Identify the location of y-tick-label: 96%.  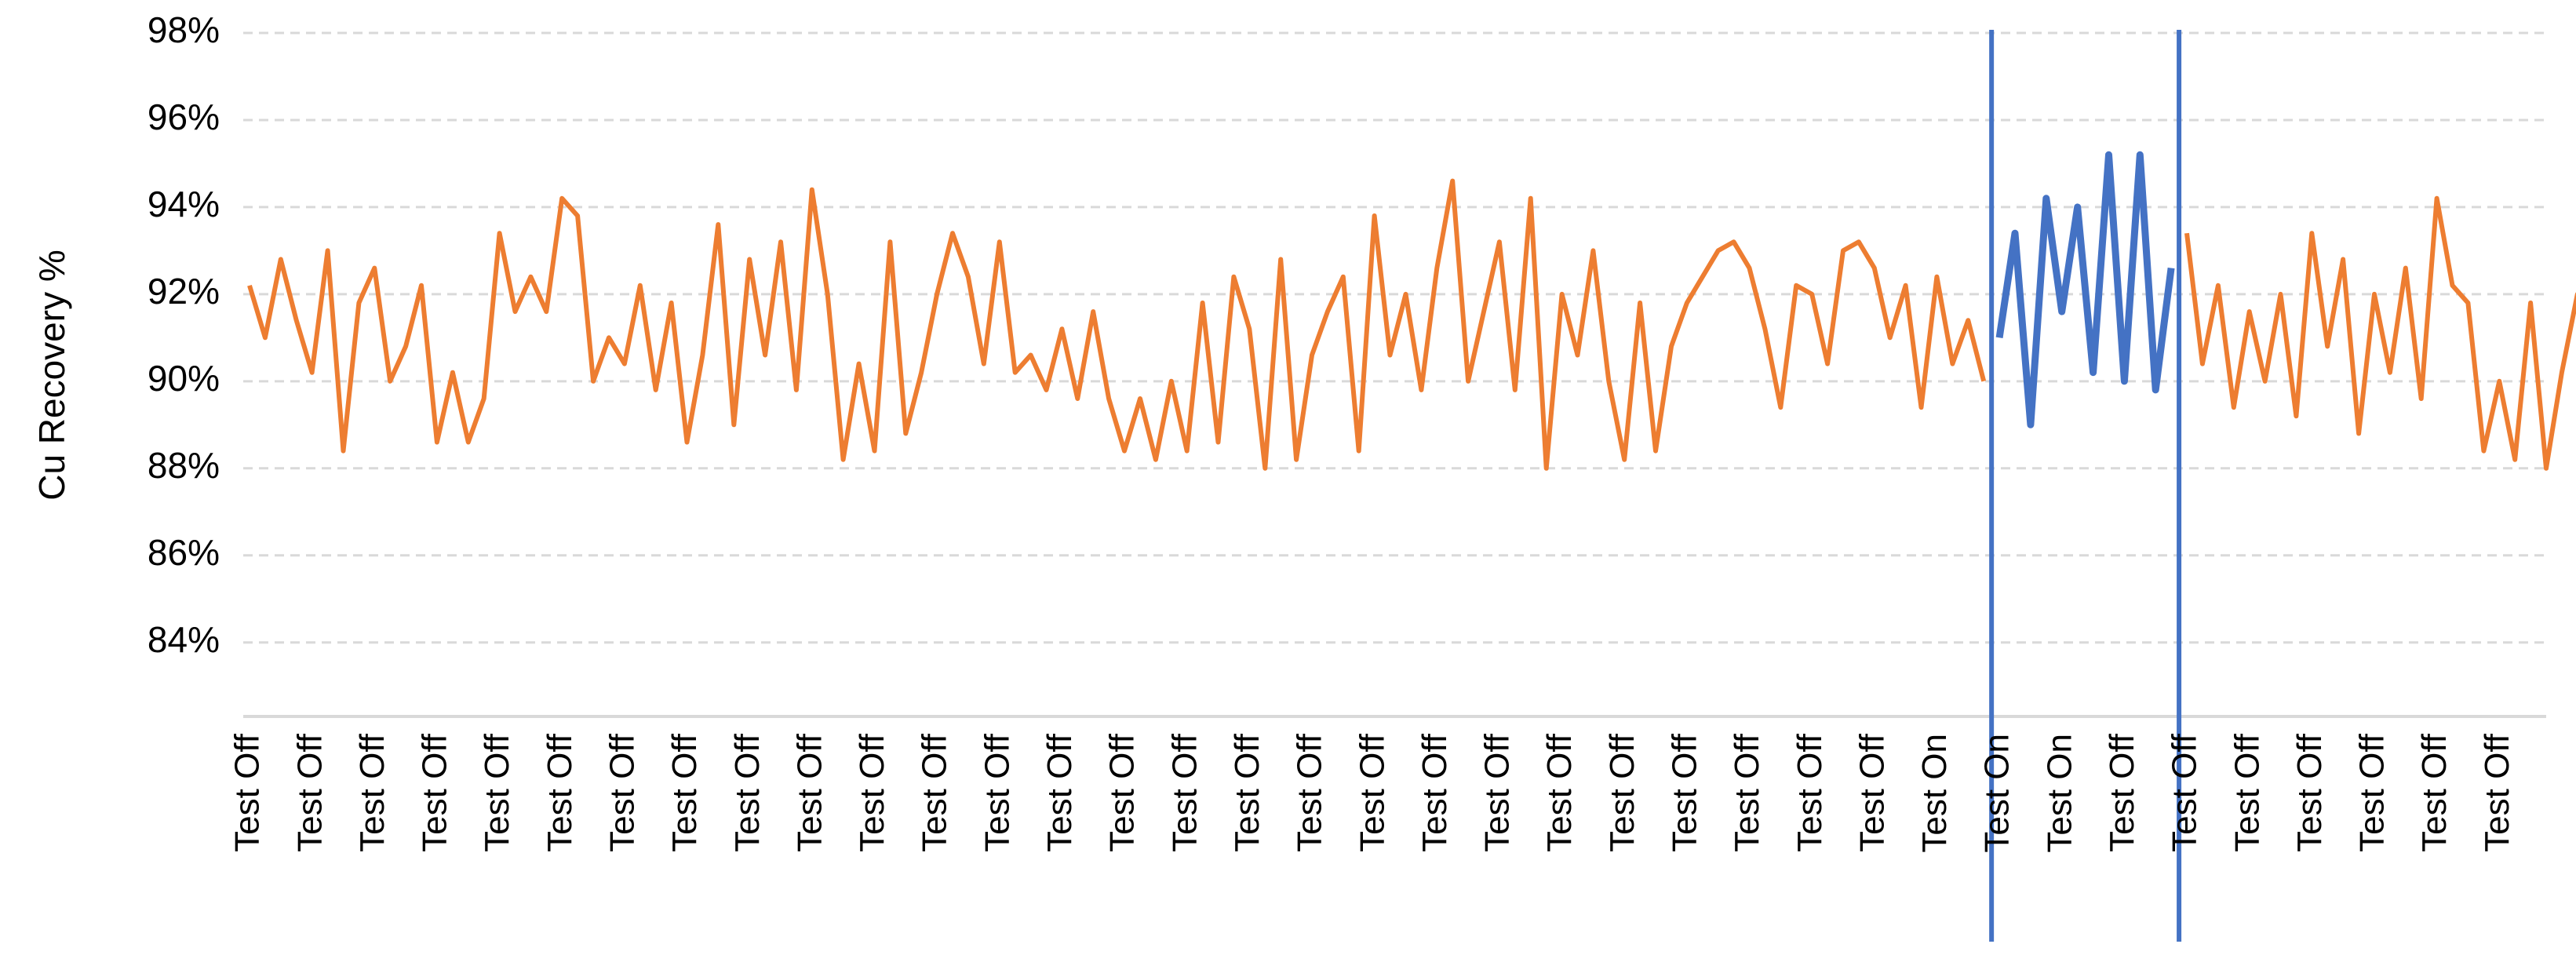
(184, 117).